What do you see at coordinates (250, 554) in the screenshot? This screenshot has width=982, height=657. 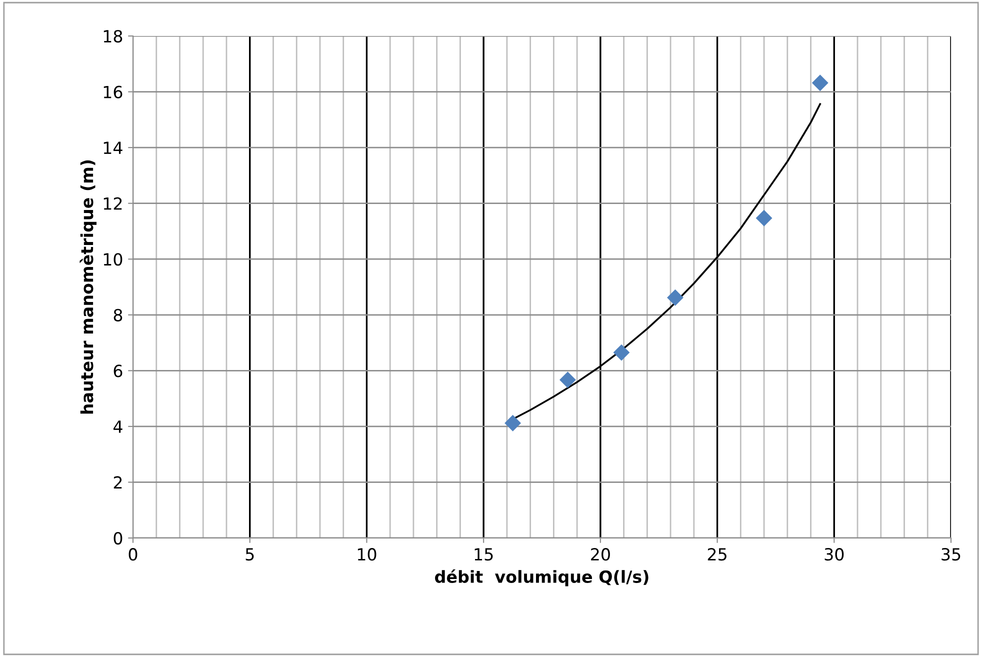 I see `x-tick-label: 5` at bounding box center [250, 554].